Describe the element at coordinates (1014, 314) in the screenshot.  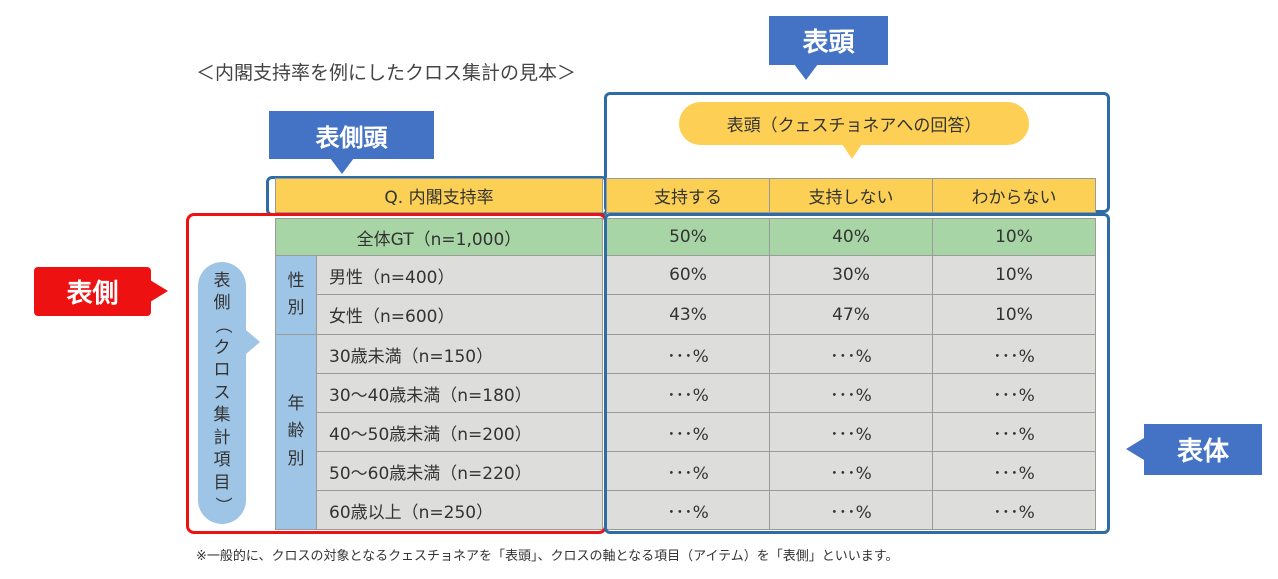
I see `table-cell: 10%` at that location.